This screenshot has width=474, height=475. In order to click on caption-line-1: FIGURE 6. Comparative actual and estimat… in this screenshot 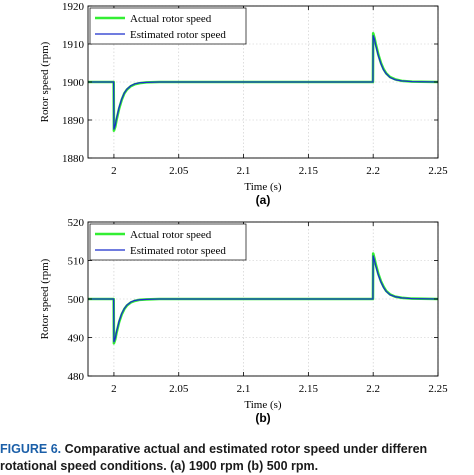, I will do `click(237, 449)`.